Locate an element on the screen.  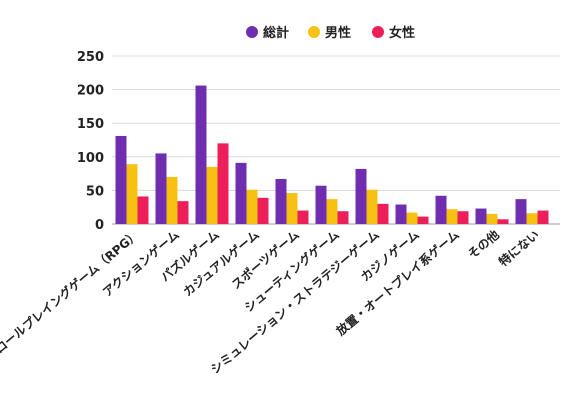
x-category-label: 特にない is located at coordinates (519, 248).